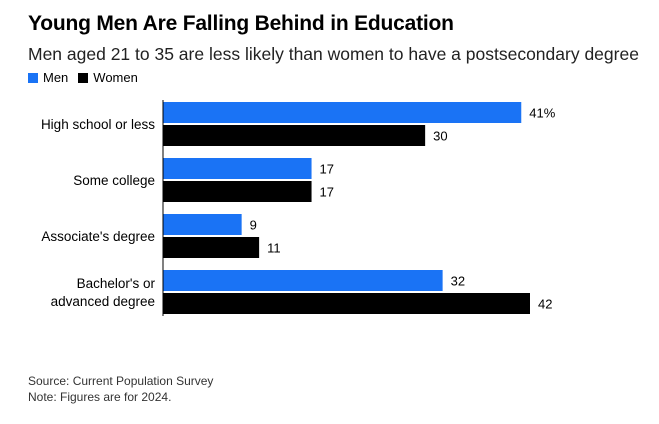  Describe the element at coordinates (83, 77) in the screenshot. I see `legend-swatch-women` at that location.